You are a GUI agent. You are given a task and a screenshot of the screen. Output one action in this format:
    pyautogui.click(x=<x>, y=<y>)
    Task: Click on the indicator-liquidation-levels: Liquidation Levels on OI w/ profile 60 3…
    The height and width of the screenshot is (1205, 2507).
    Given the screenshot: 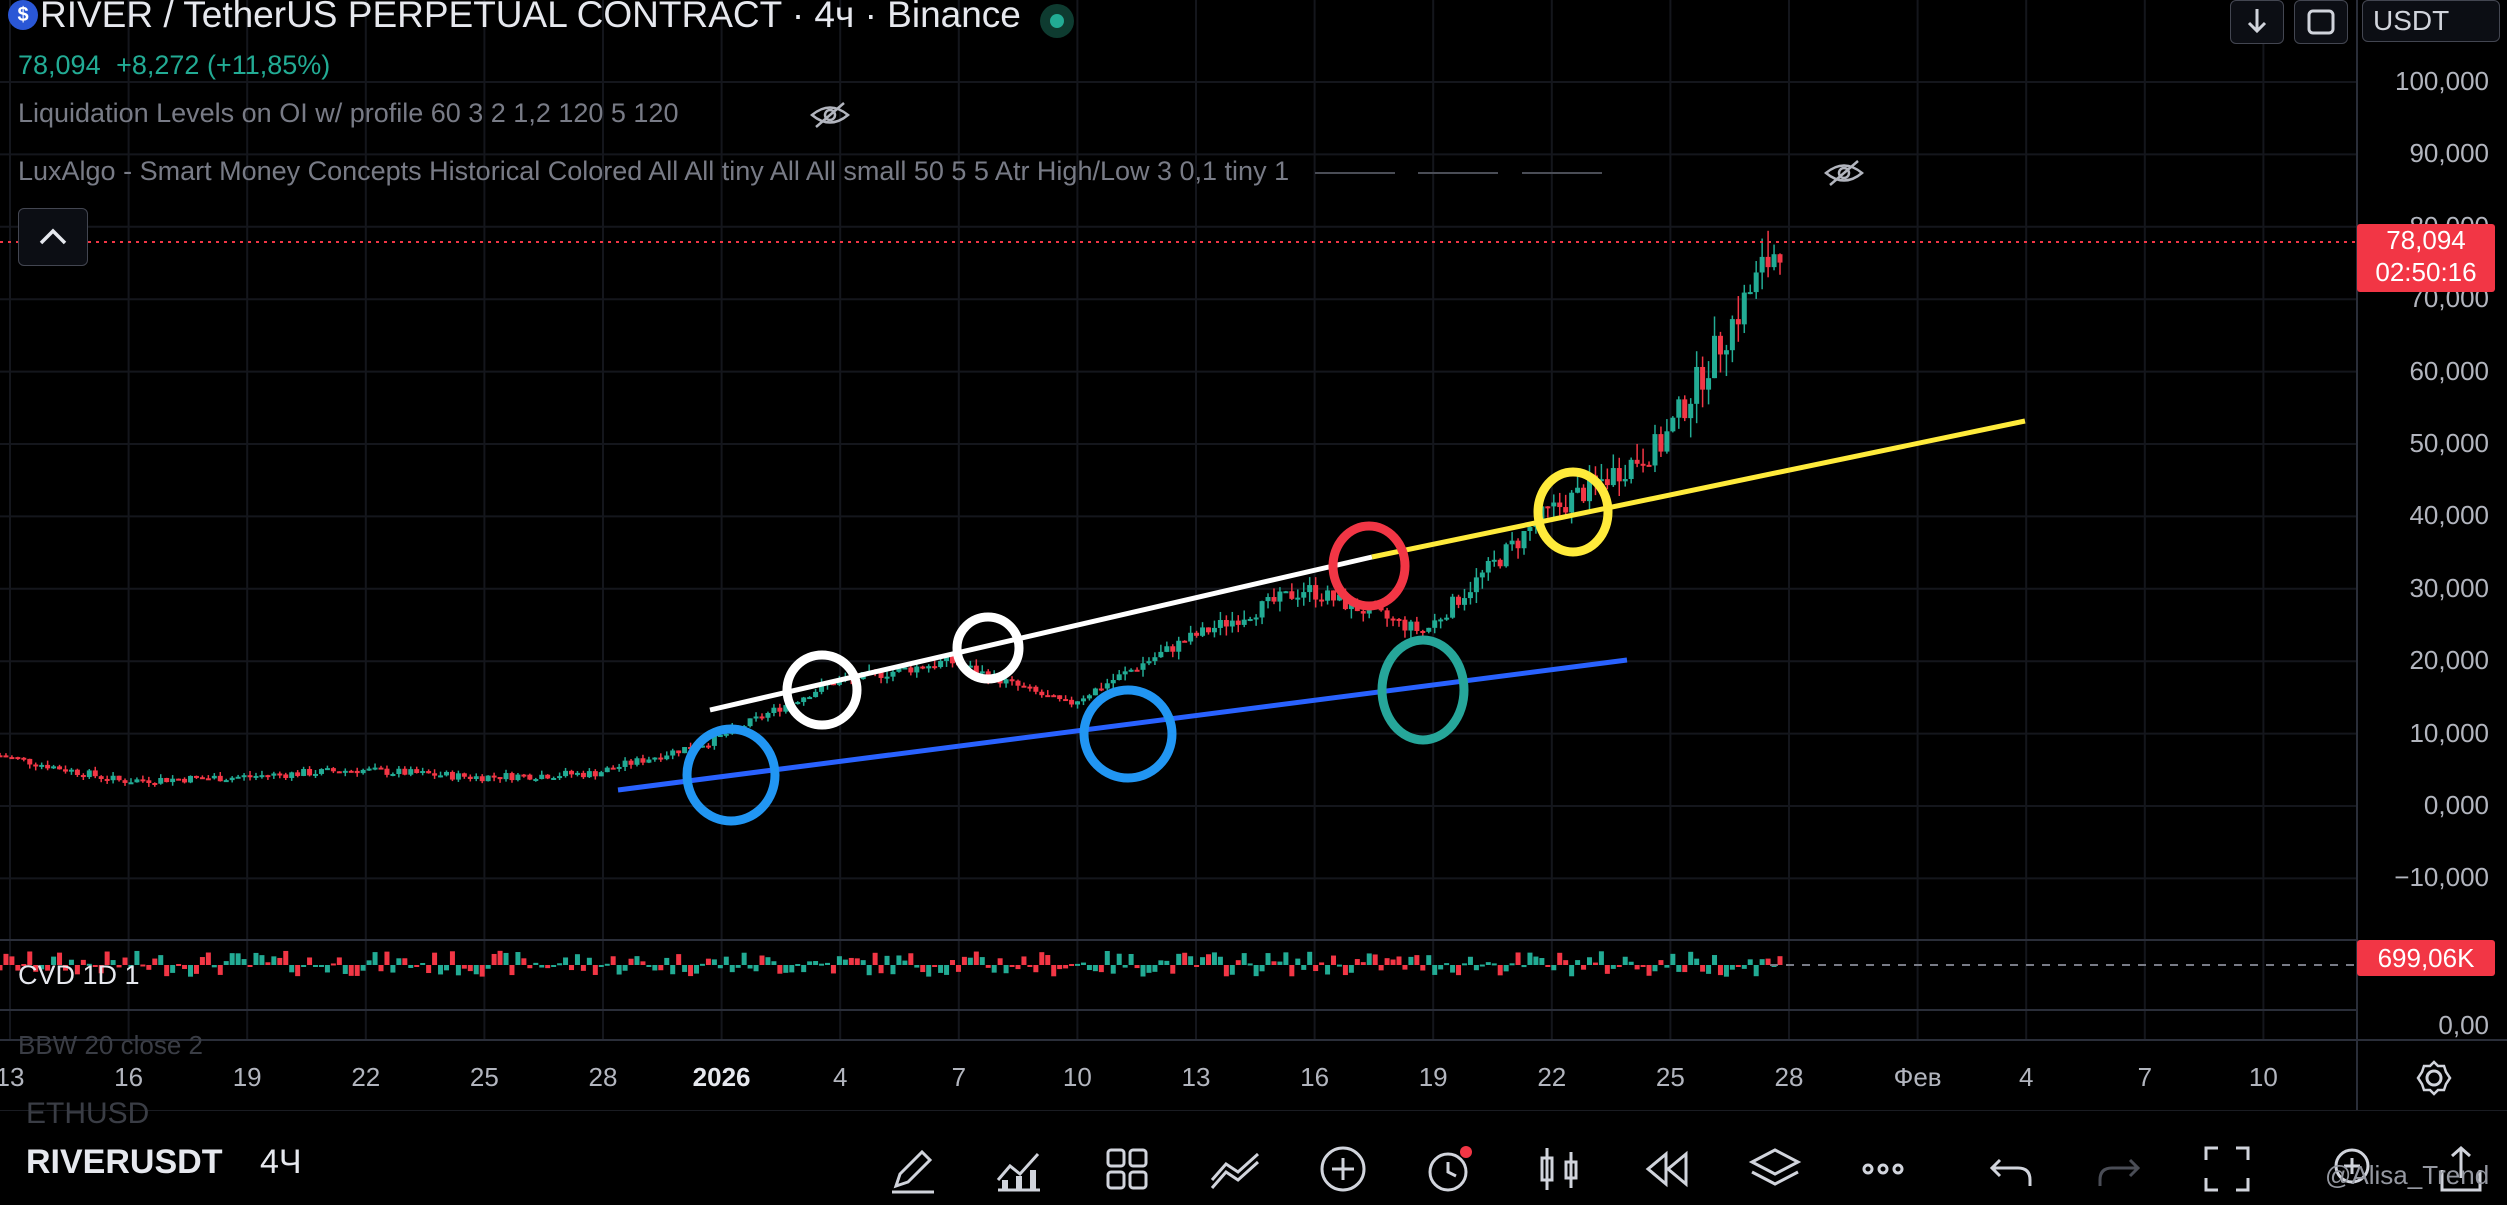 What is the action you would take?
    pyautogui.click(x=348, y=113)
    